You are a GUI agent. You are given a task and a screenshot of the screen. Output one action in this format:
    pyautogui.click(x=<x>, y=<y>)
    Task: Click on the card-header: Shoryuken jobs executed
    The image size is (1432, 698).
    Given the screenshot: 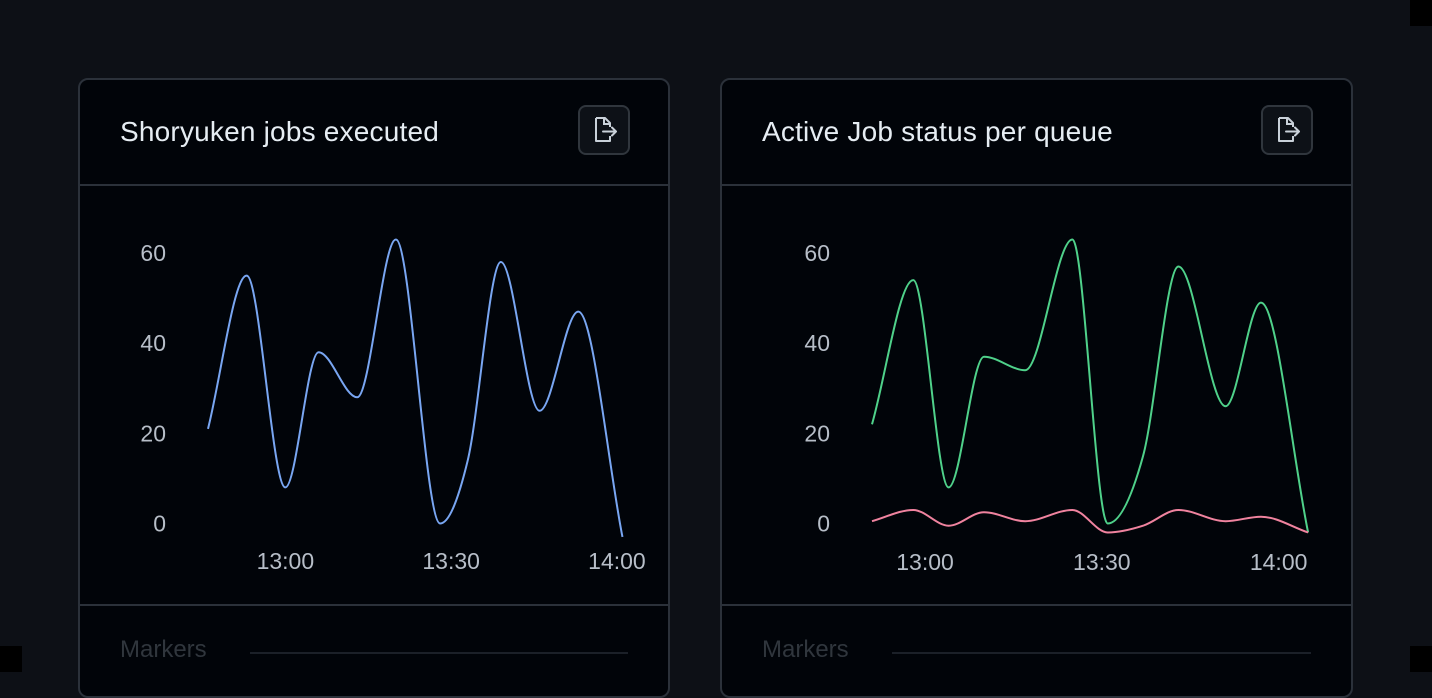 What is the action you would take?
    pyautogui.click(x=374, y=133)
    